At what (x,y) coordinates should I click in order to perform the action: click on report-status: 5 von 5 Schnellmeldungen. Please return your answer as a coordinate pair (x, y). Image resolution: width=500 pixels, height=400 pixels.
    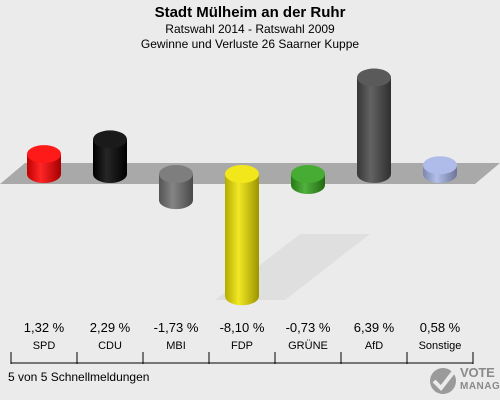
    Looking at the image, I should click on (79, 377).